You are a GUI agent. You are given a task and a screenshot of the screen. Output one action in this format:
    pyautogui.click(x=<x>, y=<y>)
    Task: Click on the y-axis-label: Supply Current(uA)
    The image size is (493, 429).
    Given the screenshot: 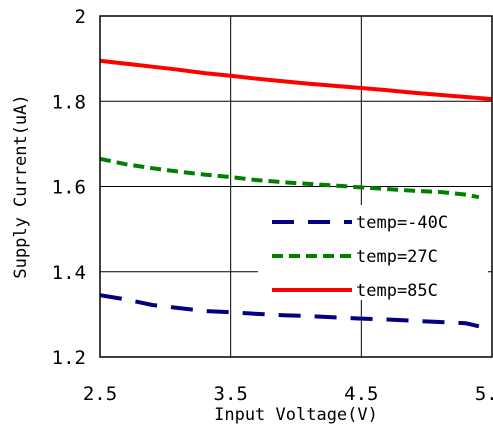 What is the action you would take?
    pyautogui.click(x=21, y=186)
    